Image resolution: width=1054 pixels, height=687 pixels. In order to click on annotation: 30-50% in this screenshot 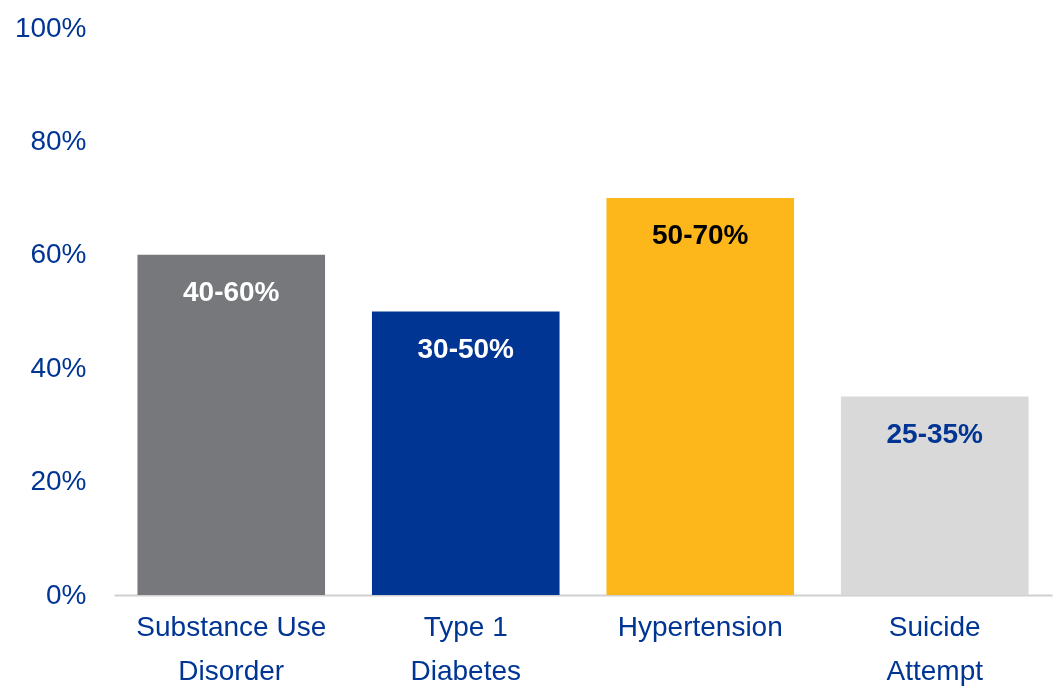, I will do `click(466, 348)`.